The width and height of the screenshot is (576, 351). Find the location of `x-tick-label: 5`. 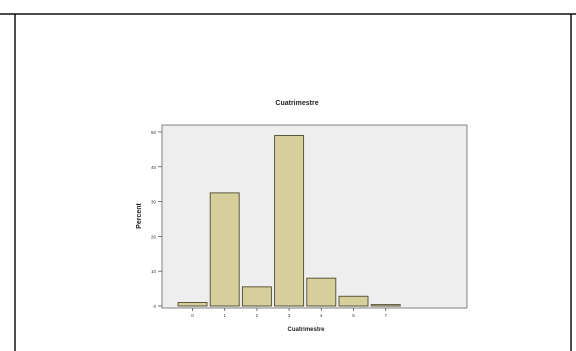

x-tick-label: 5 is located at coordinates (353, 315).